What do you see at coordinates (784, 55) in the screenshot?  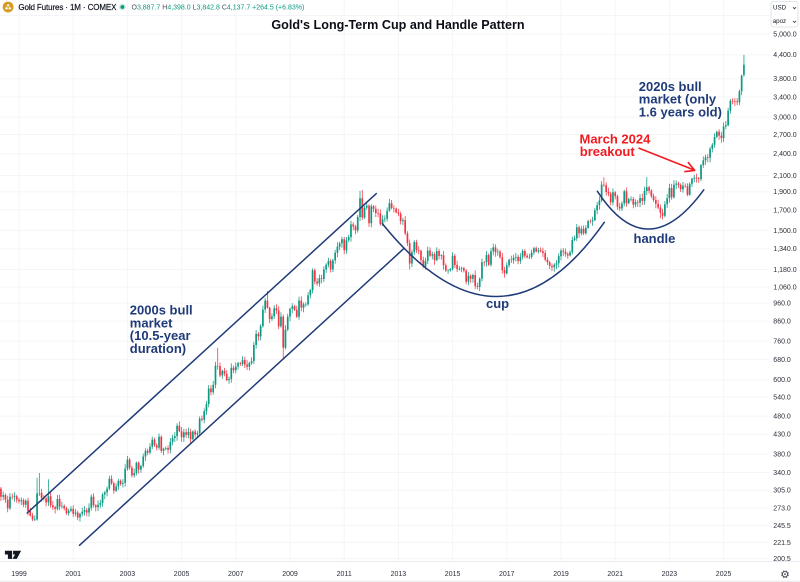 I see `svg-text: 4,400.0` at bounding box center [784, 55].